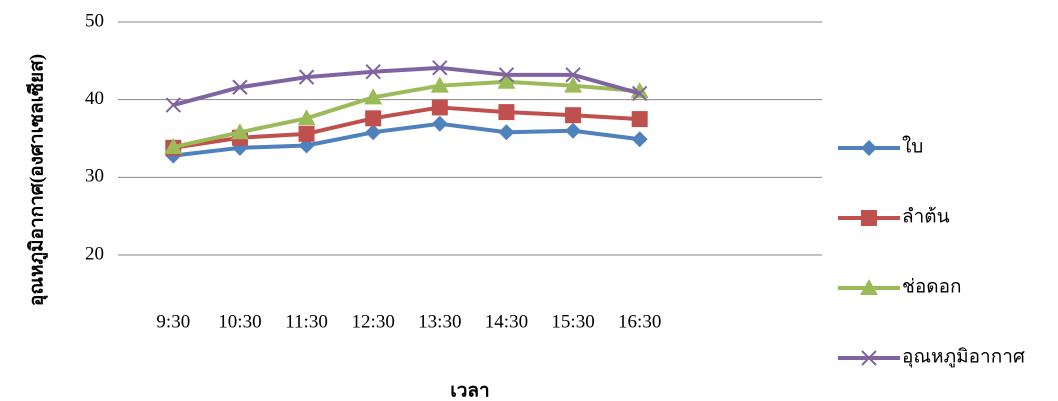 This screenshot has height=401, width=1058. What do you see at coordinates (963, 357) in the screenshot?
I see `legend-label: อุณหภูมิอากาศ` at bounding box center [963, 357].